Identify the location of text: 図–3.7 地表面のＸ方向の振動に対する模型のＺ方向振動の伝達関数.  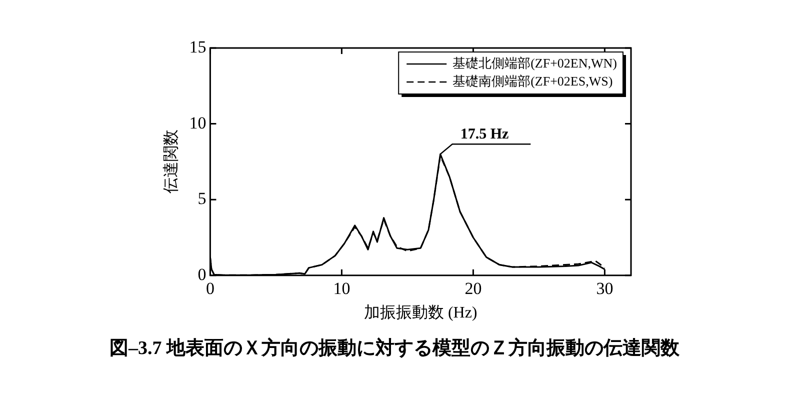
(394, 348).